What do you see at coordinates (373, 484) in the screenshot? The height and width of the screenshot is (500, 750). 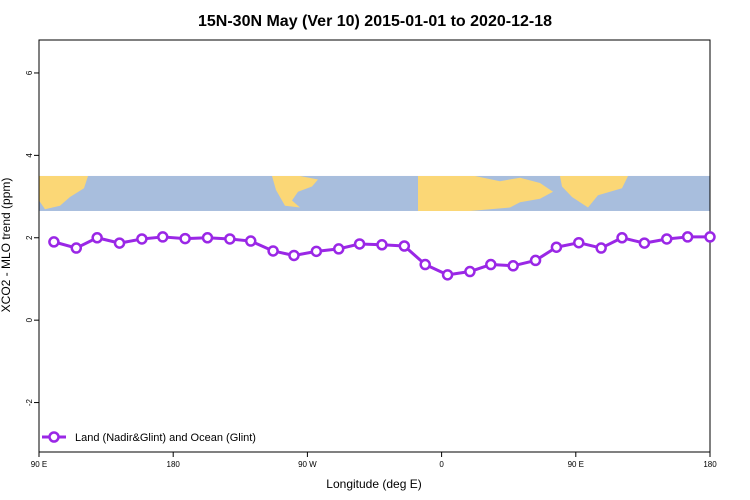 I see `x-axis-label: Longitude (deg E)` at bounding box center [373, 484].